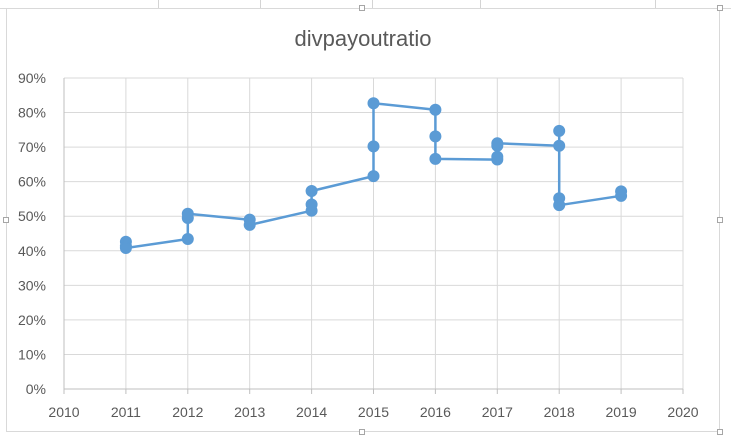  What do you see at coordinates (362, 432) in the screenshot?
I see `resize-handle-bottom` at bounding box center [362, 432].